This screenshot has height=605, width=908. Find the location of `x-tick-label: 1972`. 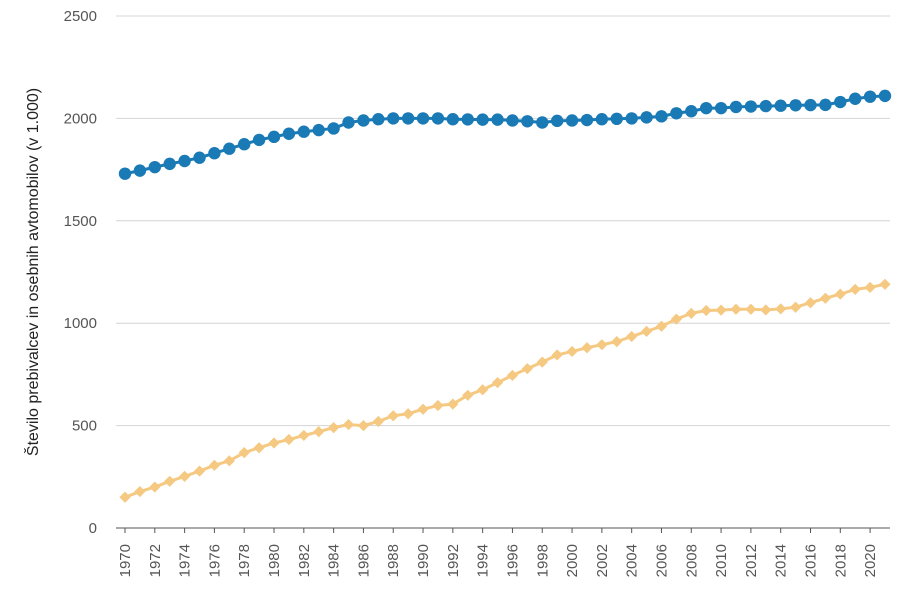

x-tick-label: 1972 is located at coordinates (155, 560).